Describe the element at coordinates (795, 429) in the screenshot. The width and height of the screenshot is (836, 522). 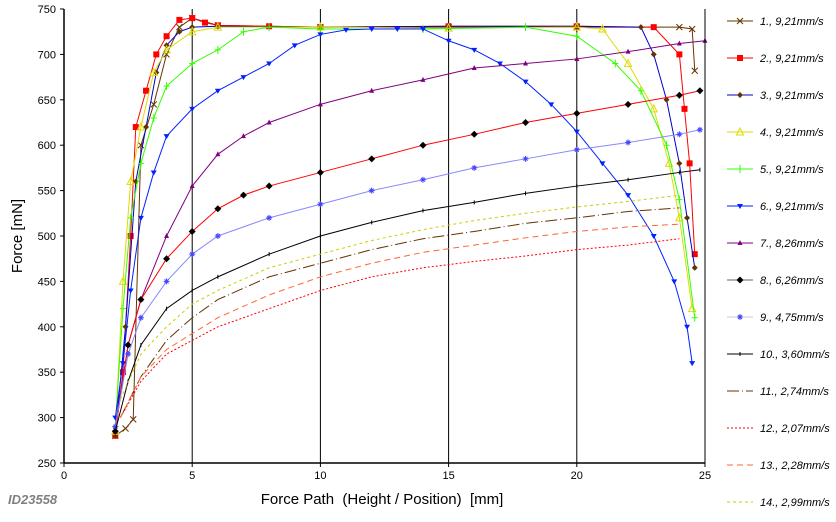
I see `legend-label: 12., 2,07mm/s` at that location.